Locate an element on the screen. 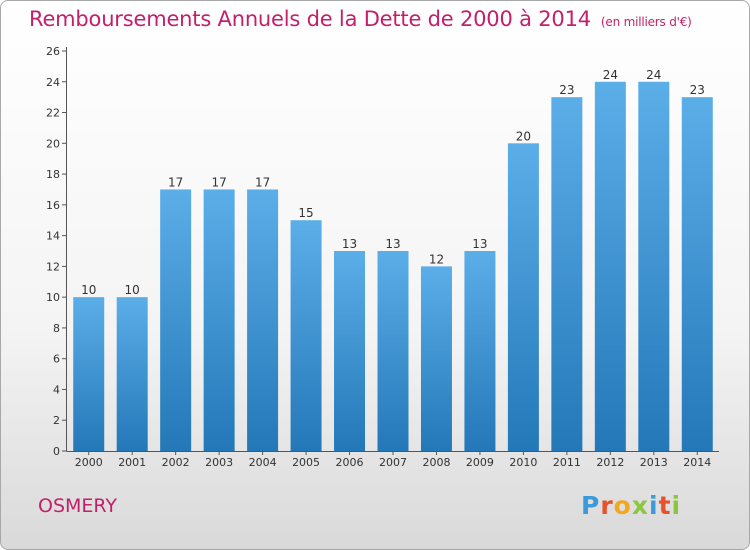 The height and width of the screenshot is (550, 750). y-tick-label: 2 is located at coordinates (56, 420).